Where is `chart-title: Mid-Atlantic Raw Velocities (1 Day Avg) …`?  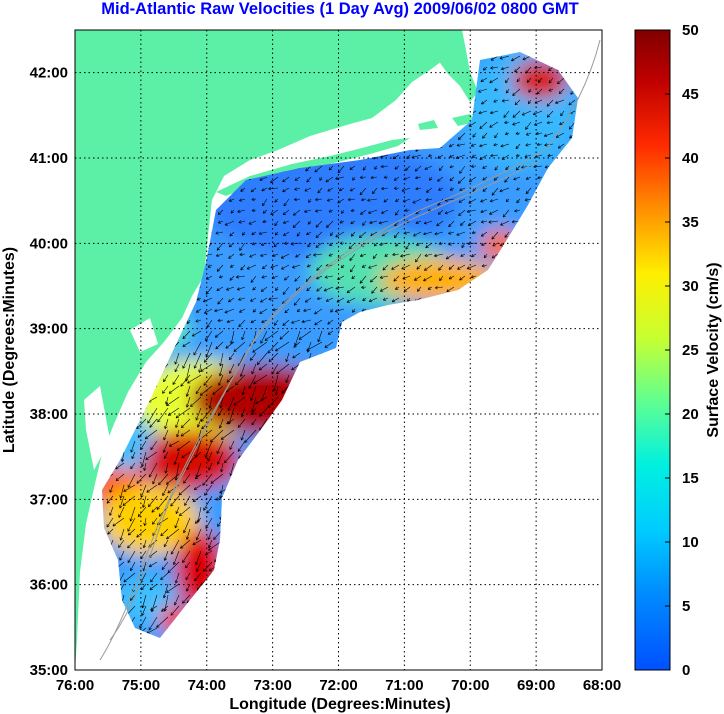 chart-title: Mid-Atlantic Raw Velocities (1 Day Avg) … is located at coordinates (339, 9).